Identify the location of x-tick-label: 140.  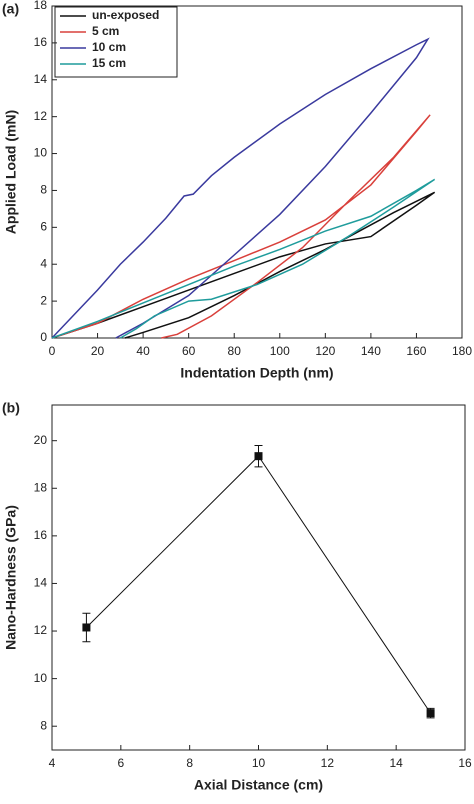
(371, 351).